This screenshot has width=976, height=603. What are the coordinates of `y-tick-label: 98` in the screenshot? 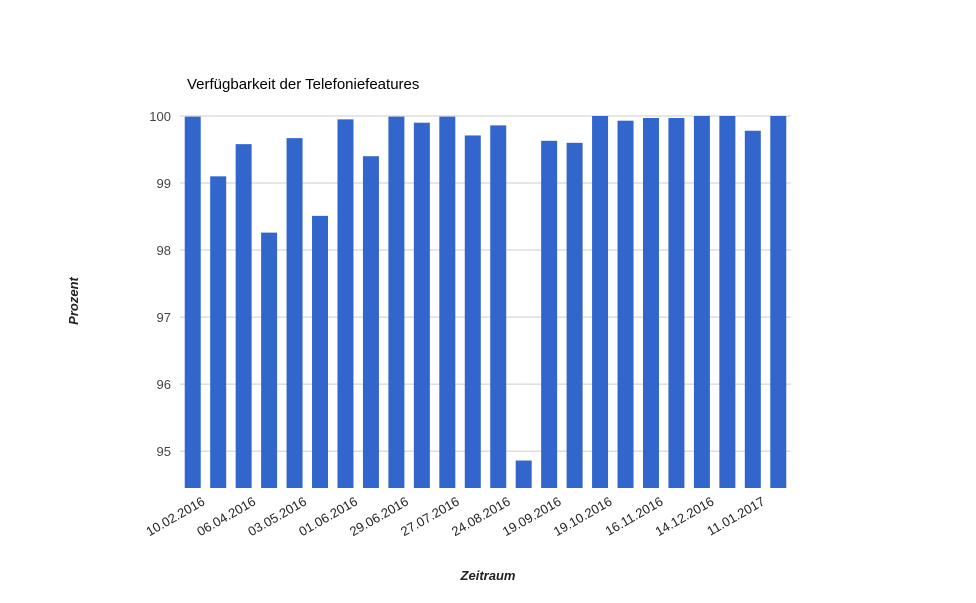 It's located at (164, 250).